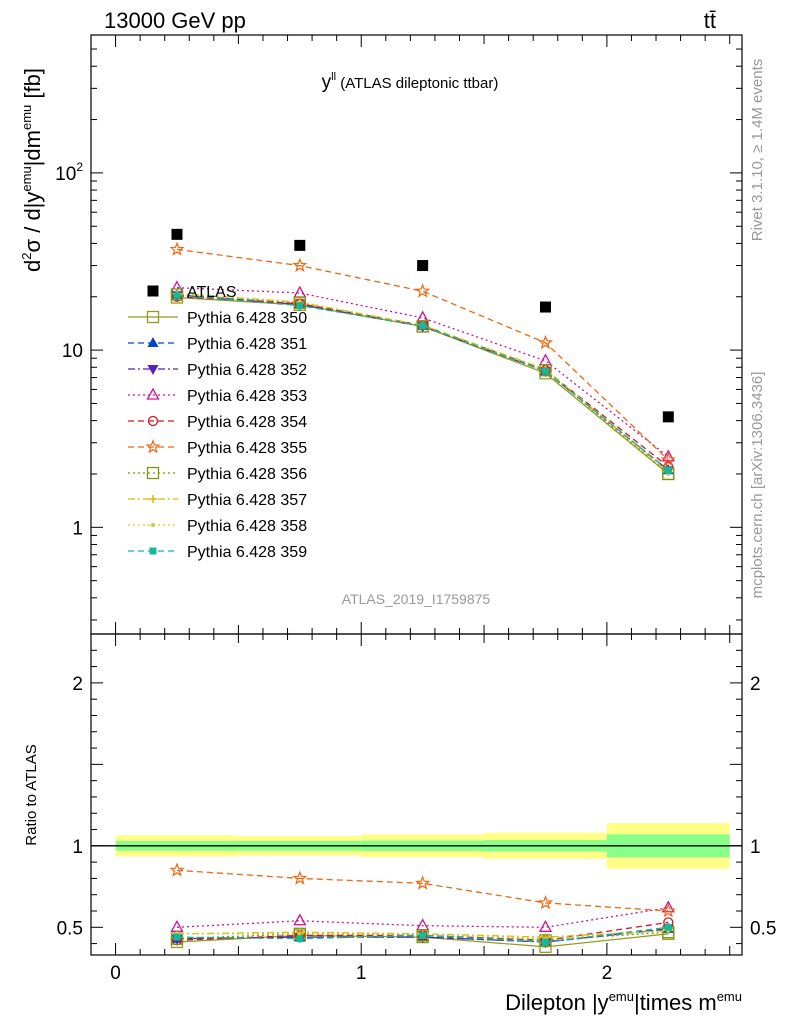  I want to click on y-tick-label: 102, so click(69, 172).